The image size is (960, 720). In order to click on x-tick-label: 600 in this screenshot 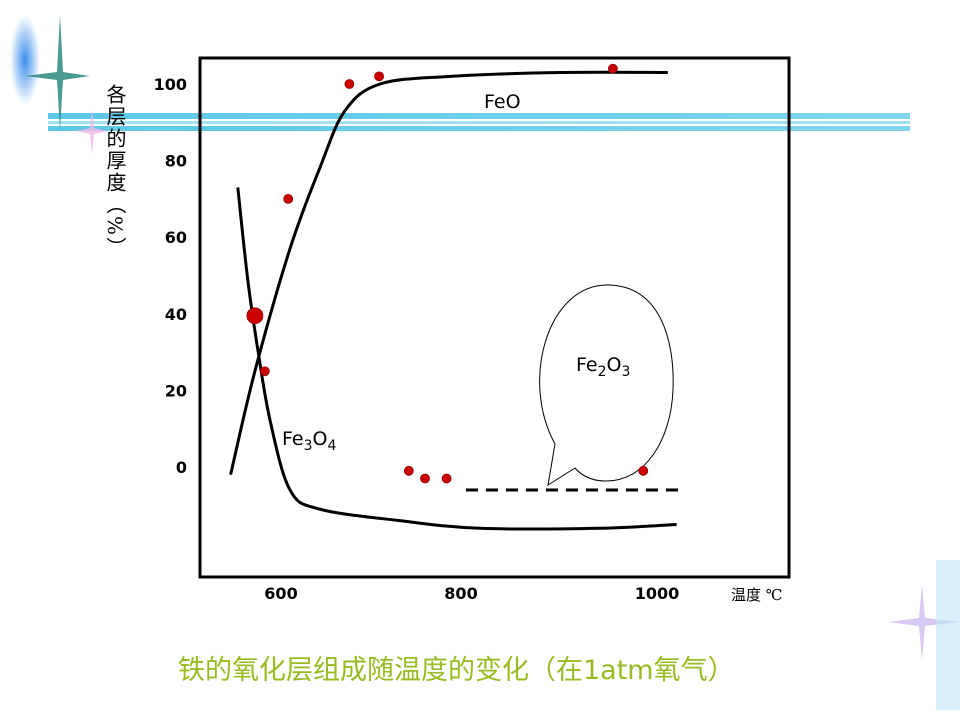, I will do `click(280, 593)`.